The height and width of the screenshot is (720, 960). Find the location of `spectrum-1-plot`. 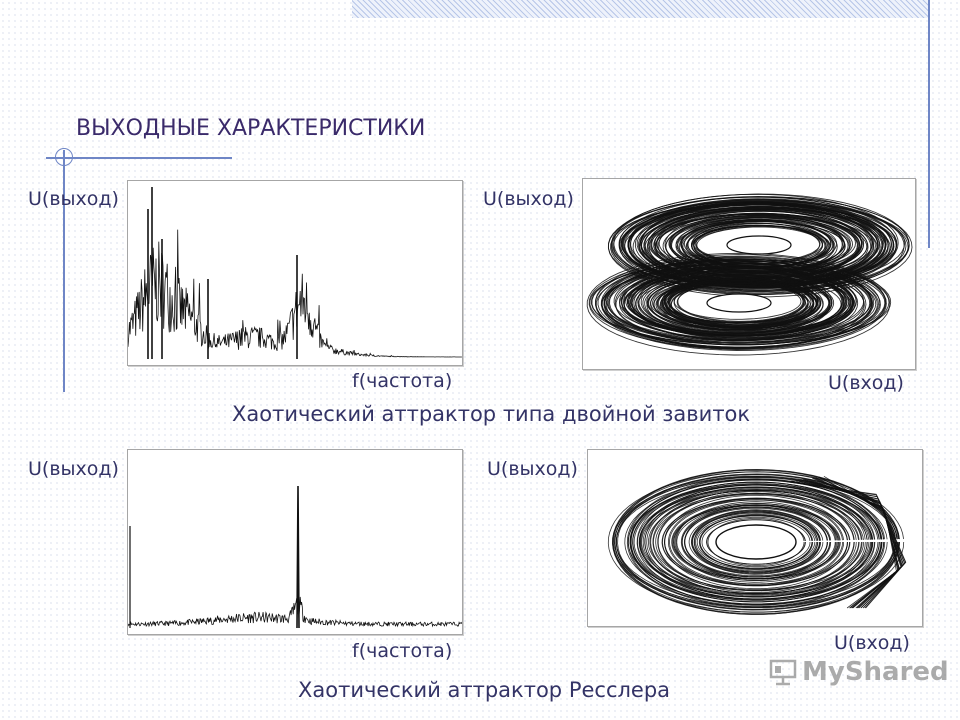

spectrum-1-plot is located at coordinates (295, 273).